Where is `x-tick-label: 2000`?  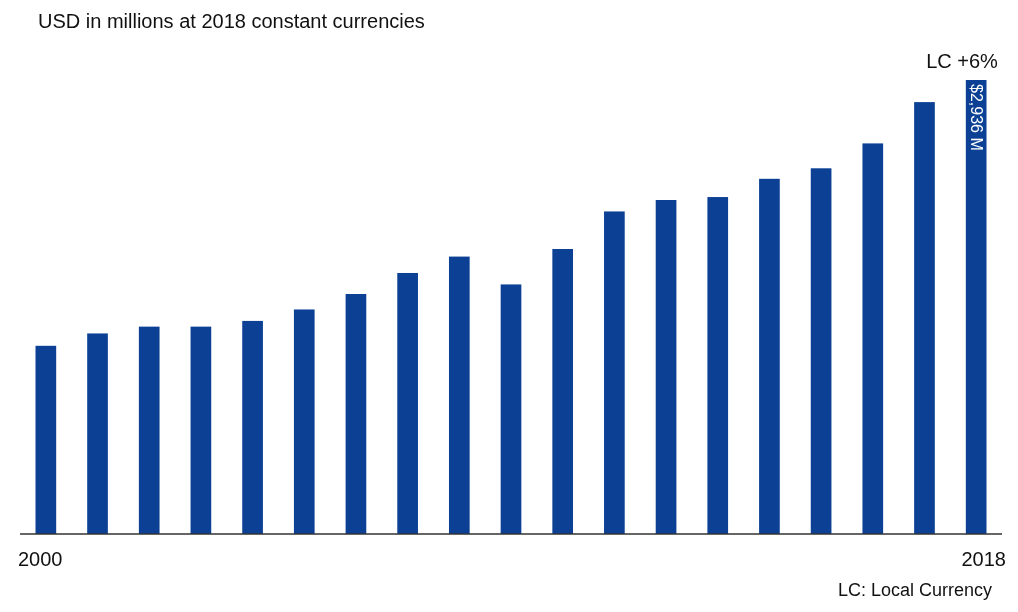
x-tick-label: 2000 is located at coordinates (40, 559).